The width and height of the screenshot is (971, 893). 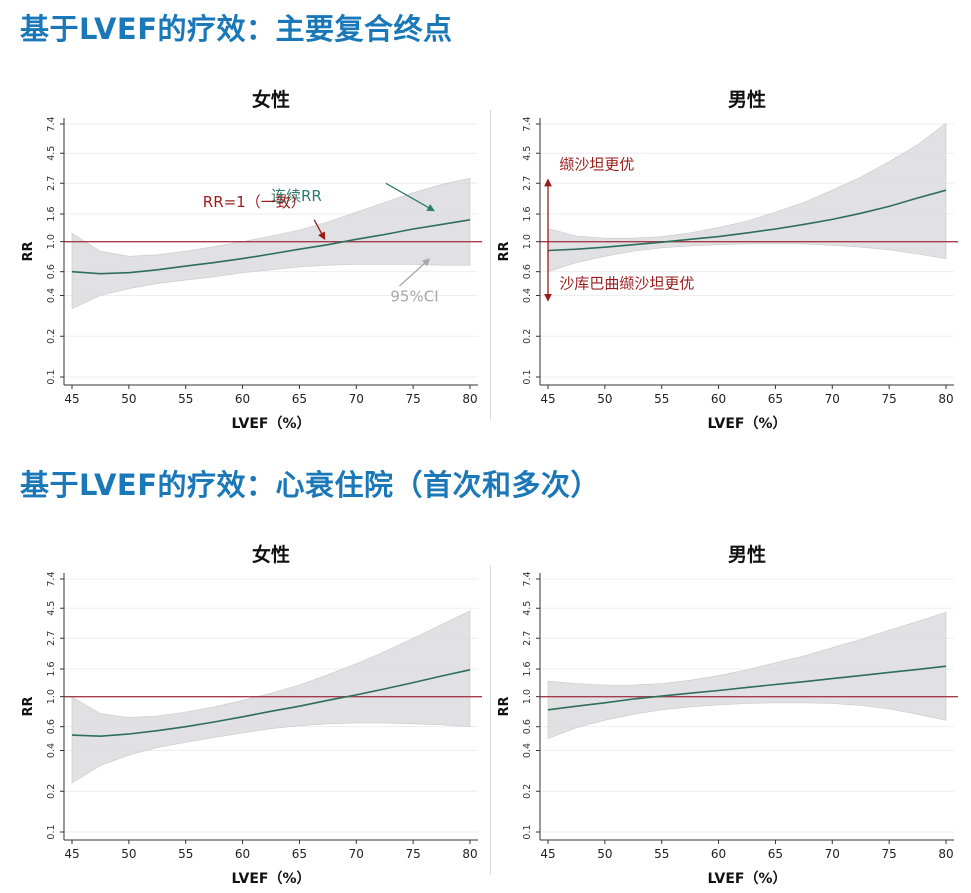 I want to click on annotation-label: 连续RR, so click(x=296, y=196).